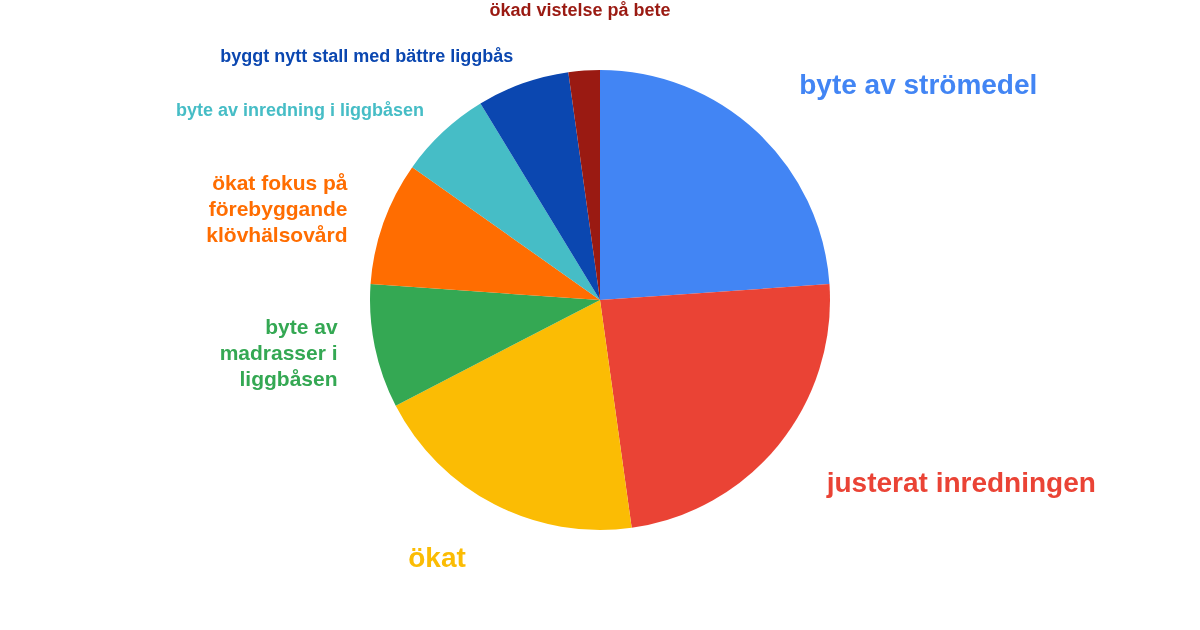  I want to click on slice-label: ökat, so click(437, 558).